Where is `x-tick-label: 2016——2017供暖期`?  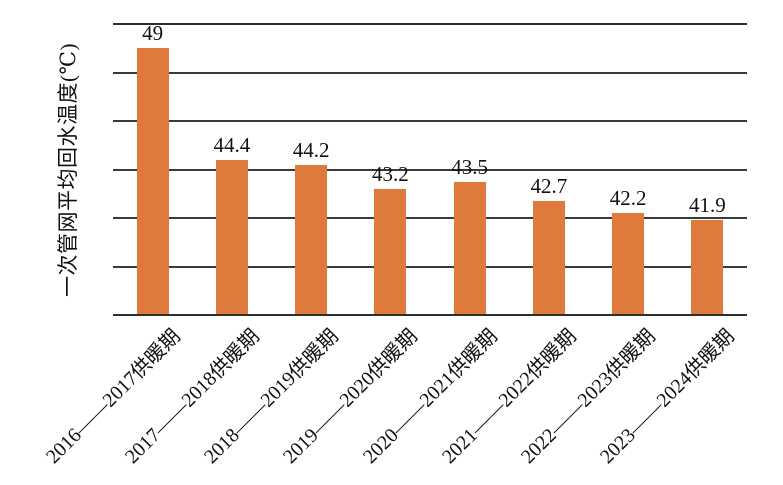 x-tick-label: 2016——2017供暖期 is located at coordinates (113, 397).